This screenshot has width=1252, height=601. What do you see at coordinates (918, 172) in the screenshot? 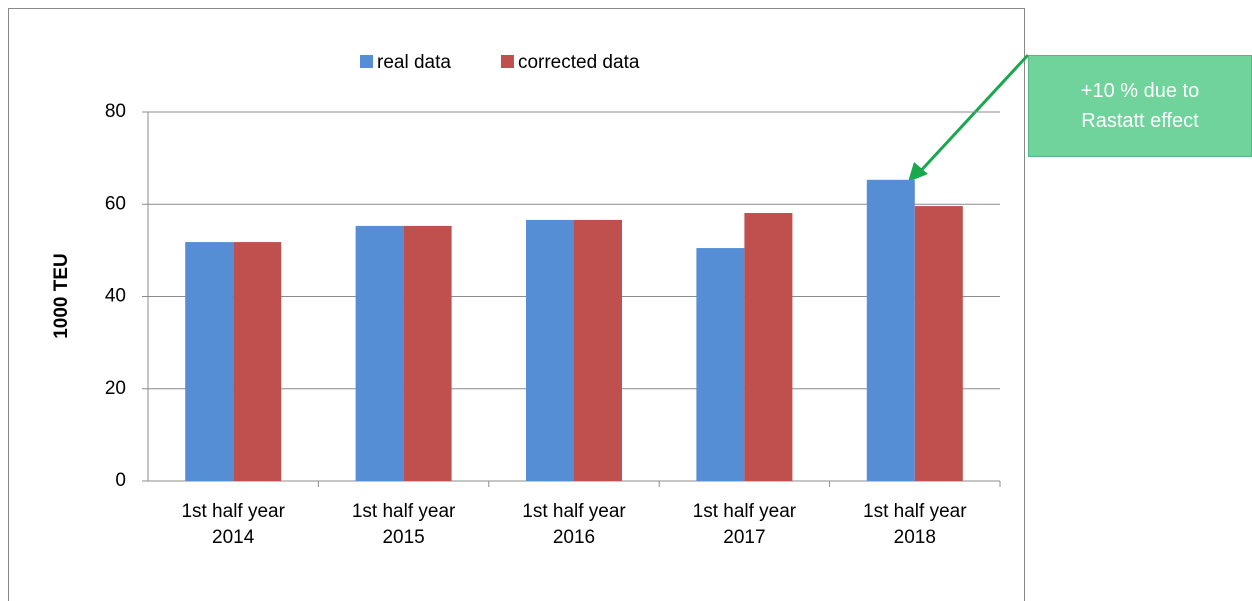
I see `annotation-arrowhead` at bounding box center [918, 172].